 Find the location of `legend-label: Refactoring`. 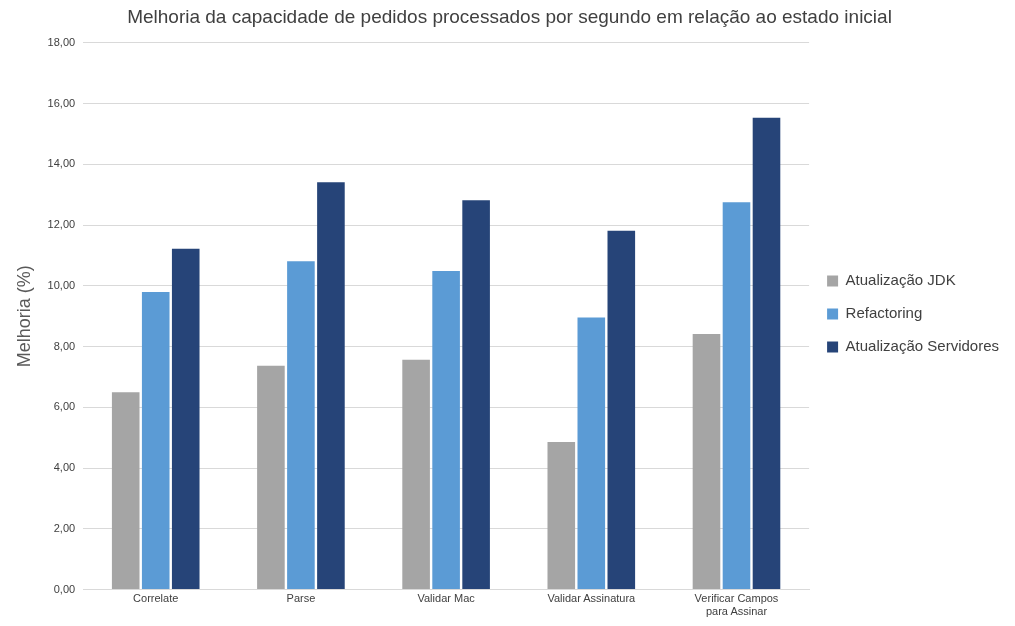

legend-label: Refactoring is located at coordinates (884, 313).